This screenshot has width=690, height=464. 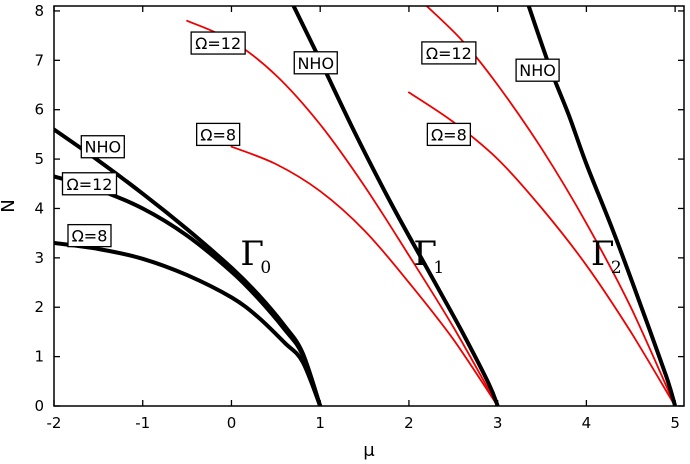 What do you see at coordinates (9, 205) in the screenshot?
I see `y-axis-title: N` at bounding box center [9, 205].